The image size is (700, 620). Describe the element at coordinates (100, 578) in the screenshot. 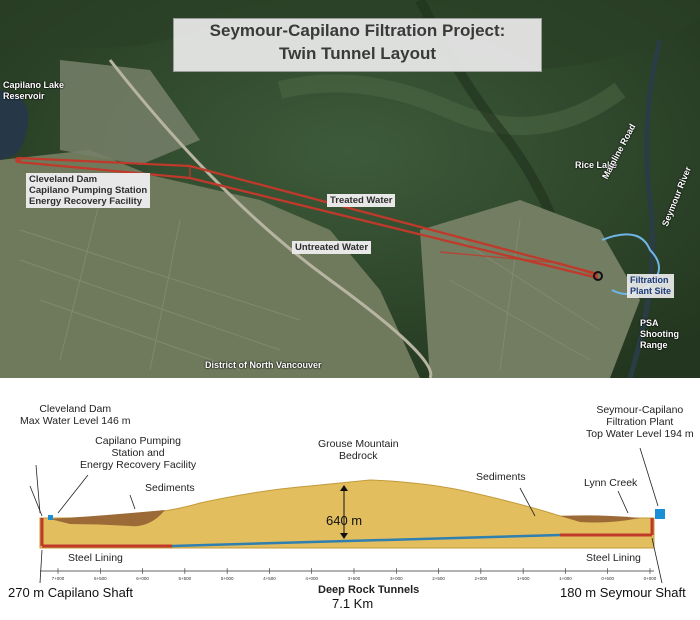

I see `chainage-tick-label: 6+500` at that location.